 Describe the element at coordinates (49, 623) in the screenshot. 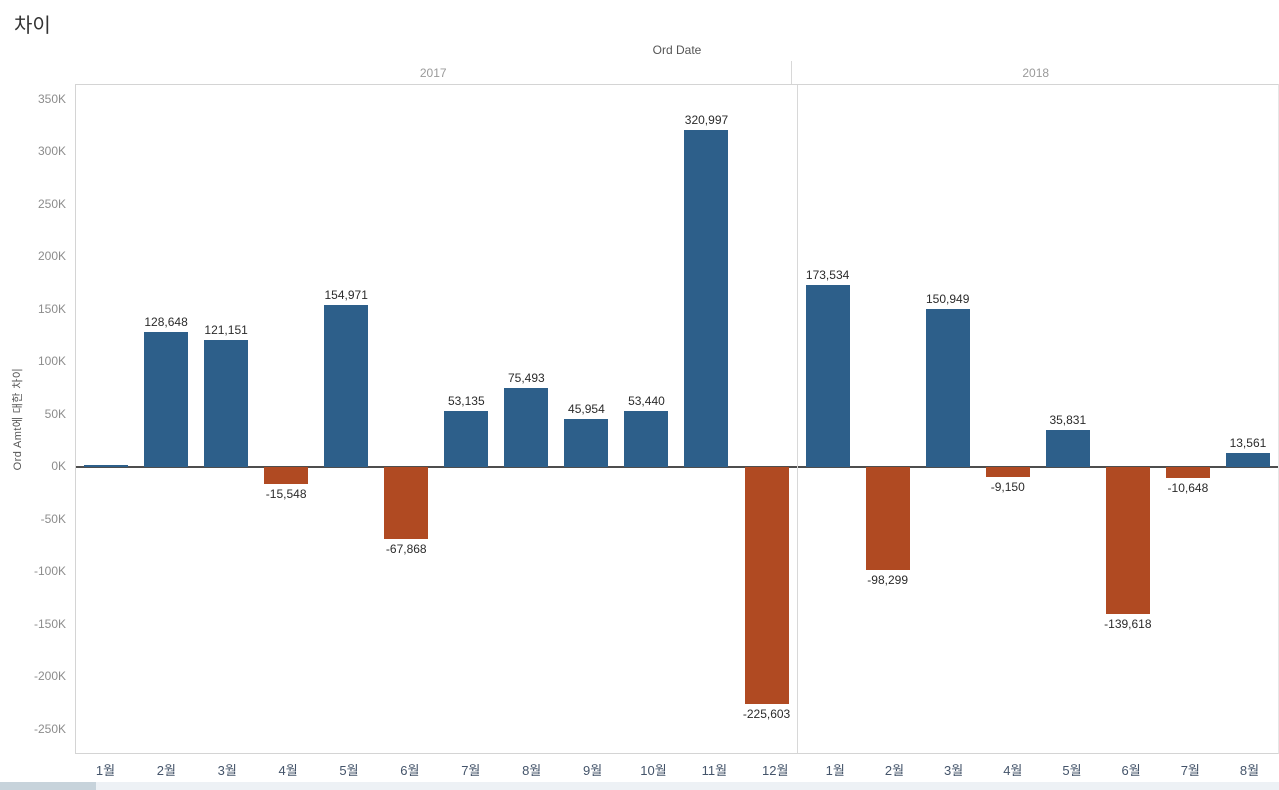

I see `y-tick-label: -150K` at that location.